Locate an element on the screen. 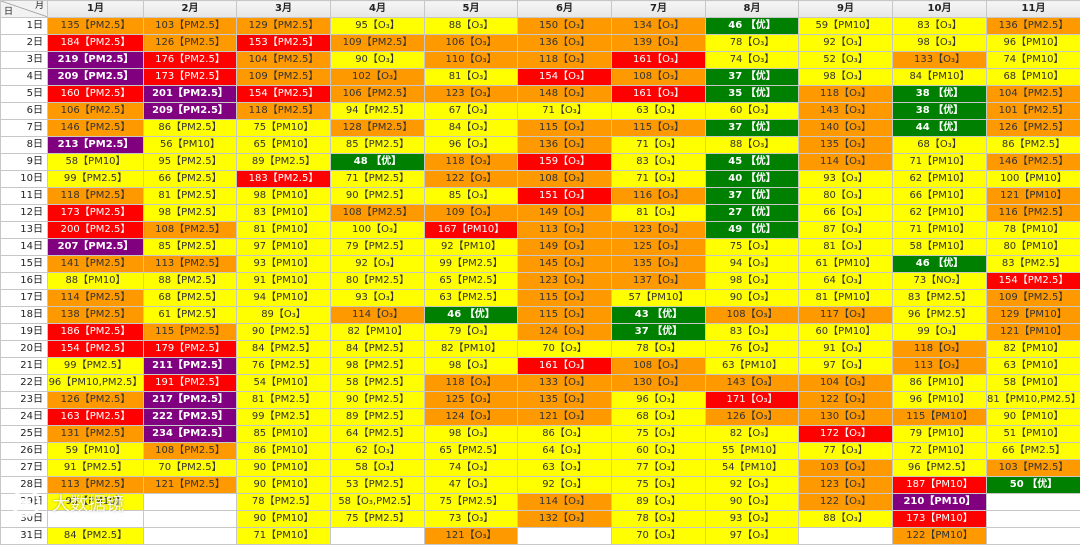 Image resolution: width=1080 pixels, height=545 pixels. aqi-cell: 109【O₃】 is located at coordinates (471, 213).